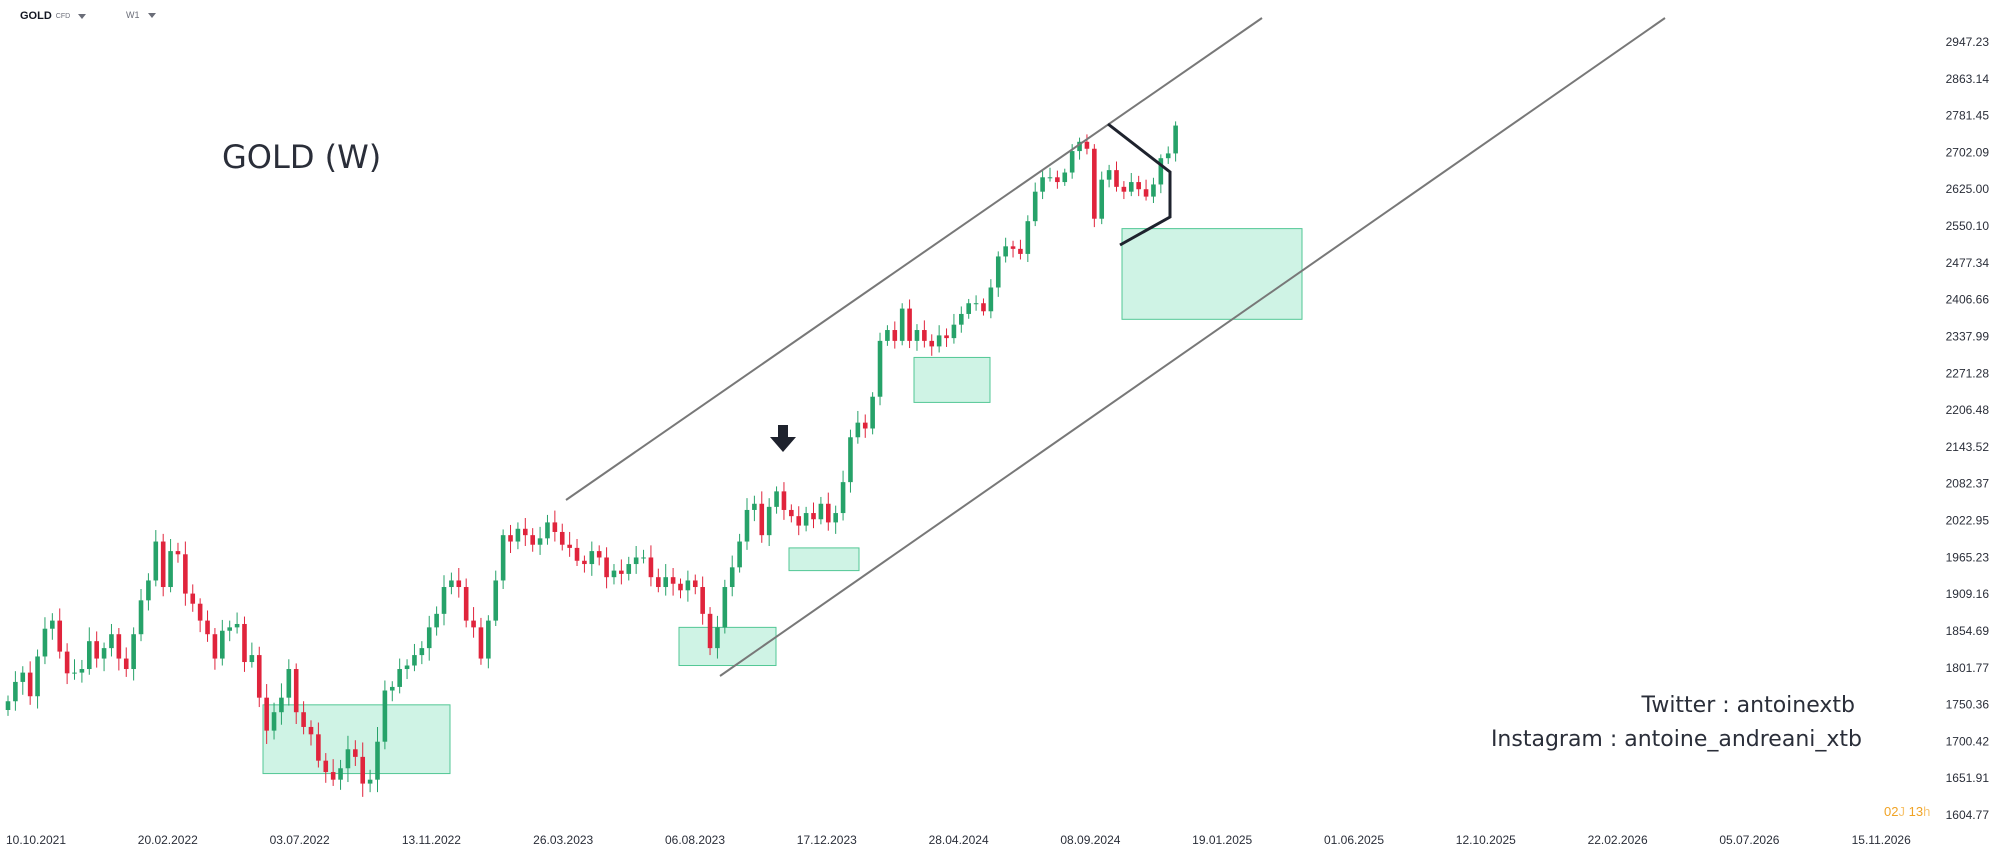 The image size is (1993, 851). What do you see at coordinates (1090, 840) in the screenshot?
I see `date-tick-label: 08.09.2024` at bounding box center [1090, 840].